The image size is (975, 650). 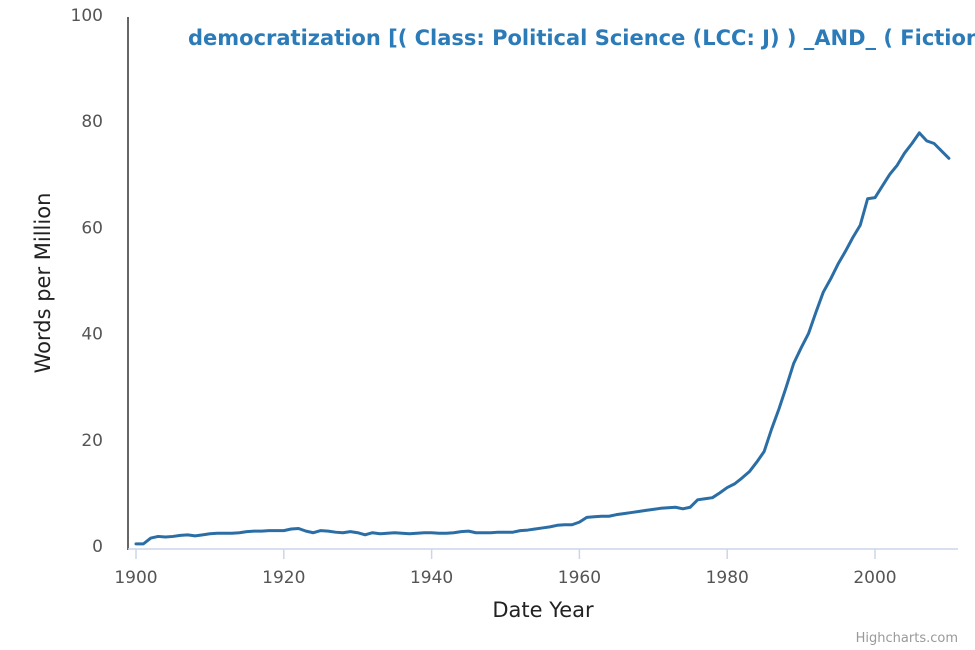 I want to click on y-axis-title: Words per Million, so click(x=43, y=283).